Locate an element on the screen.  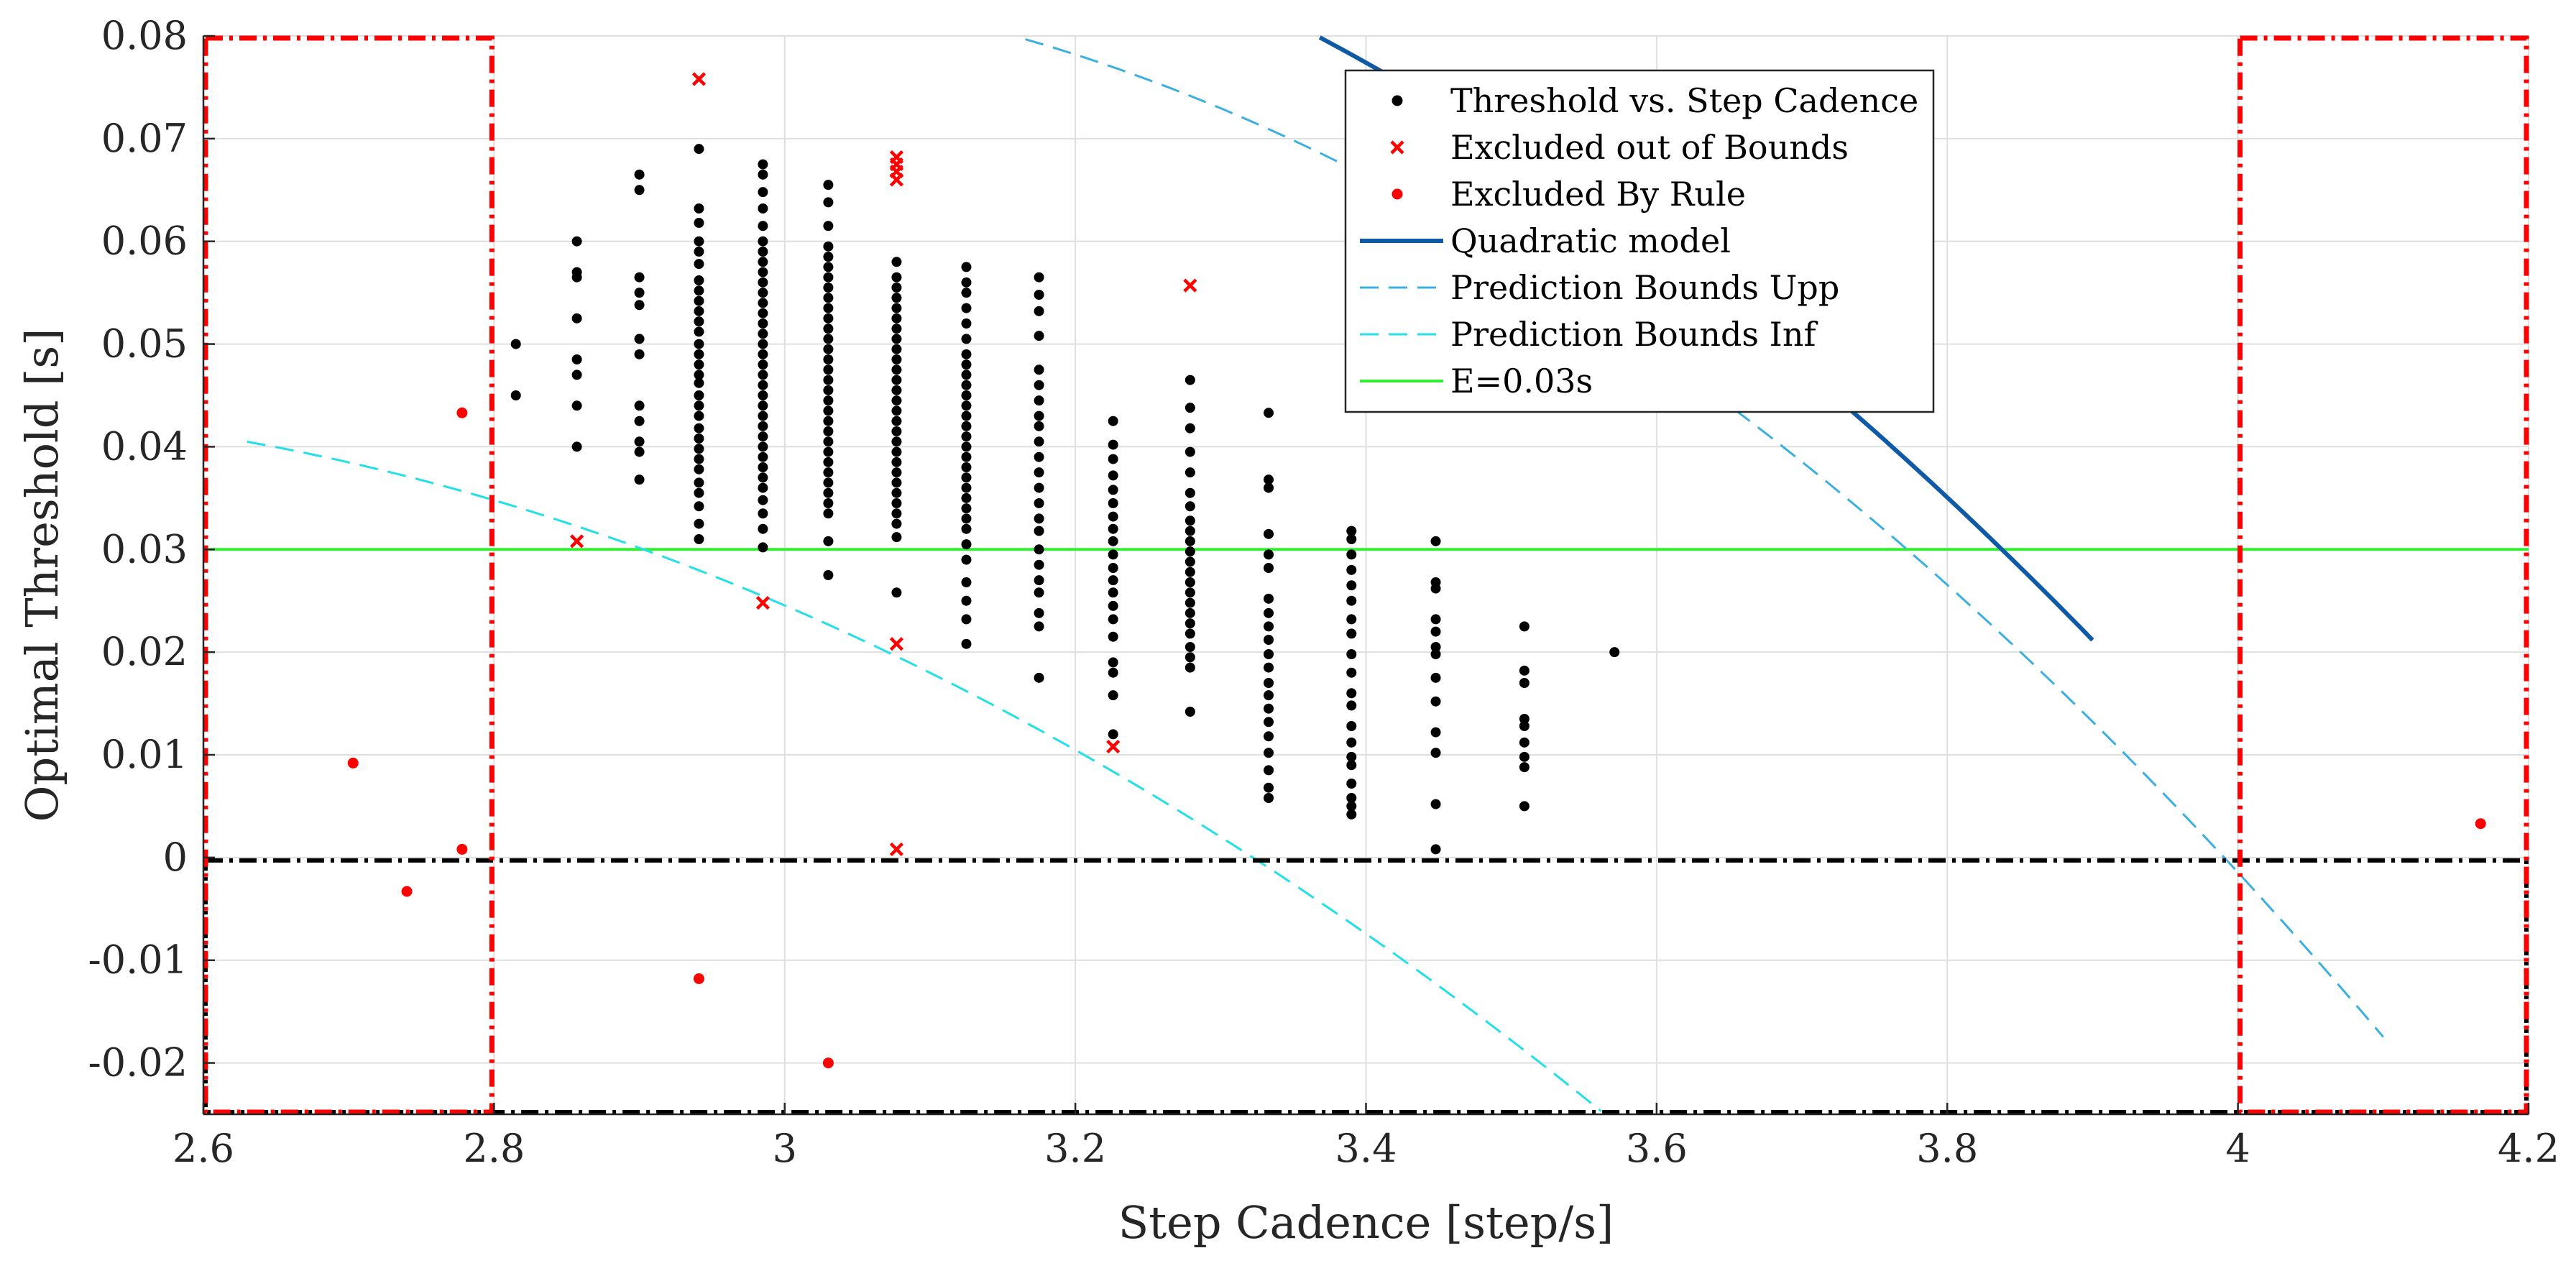
legend-label: Threshold vs. Step Cadence is located at coordinates (1684, 101).